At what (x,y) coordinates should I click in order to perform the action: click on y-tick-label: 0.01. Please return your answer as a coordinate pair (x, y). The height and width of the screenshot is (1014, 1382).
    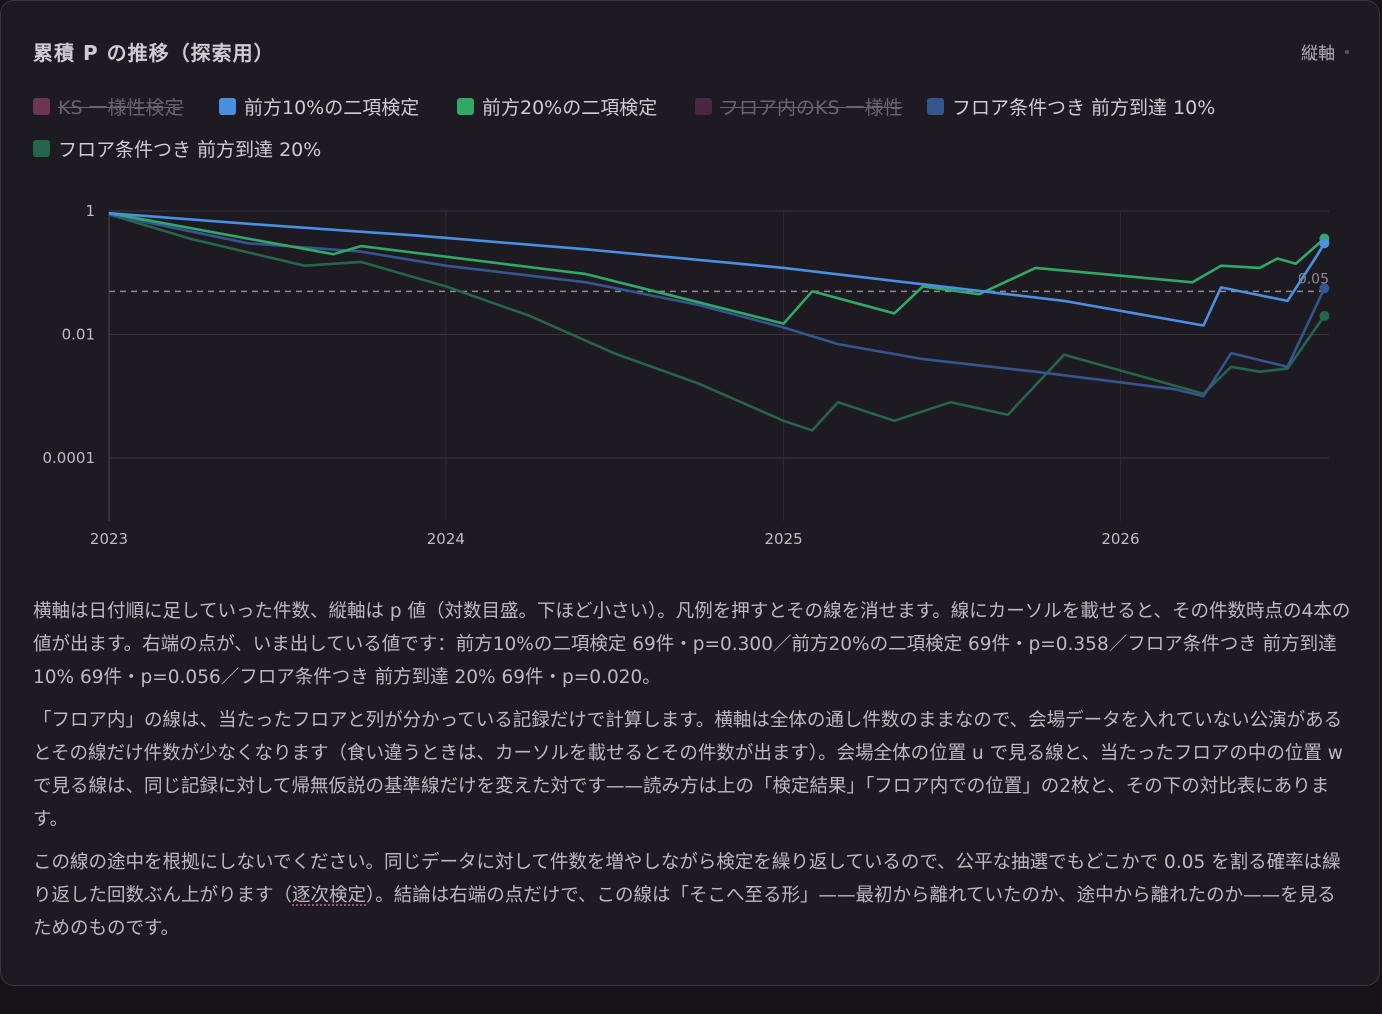
    Looking at the image, I should click on (78, 335).